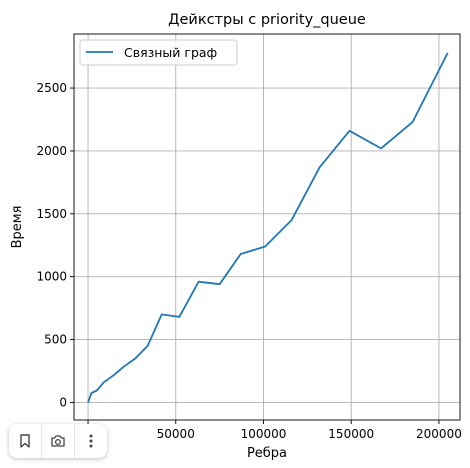 Image resolution: width=470 pixels, height=468 pixels. I want to click on more-vertical-icon, so click(91, 441).